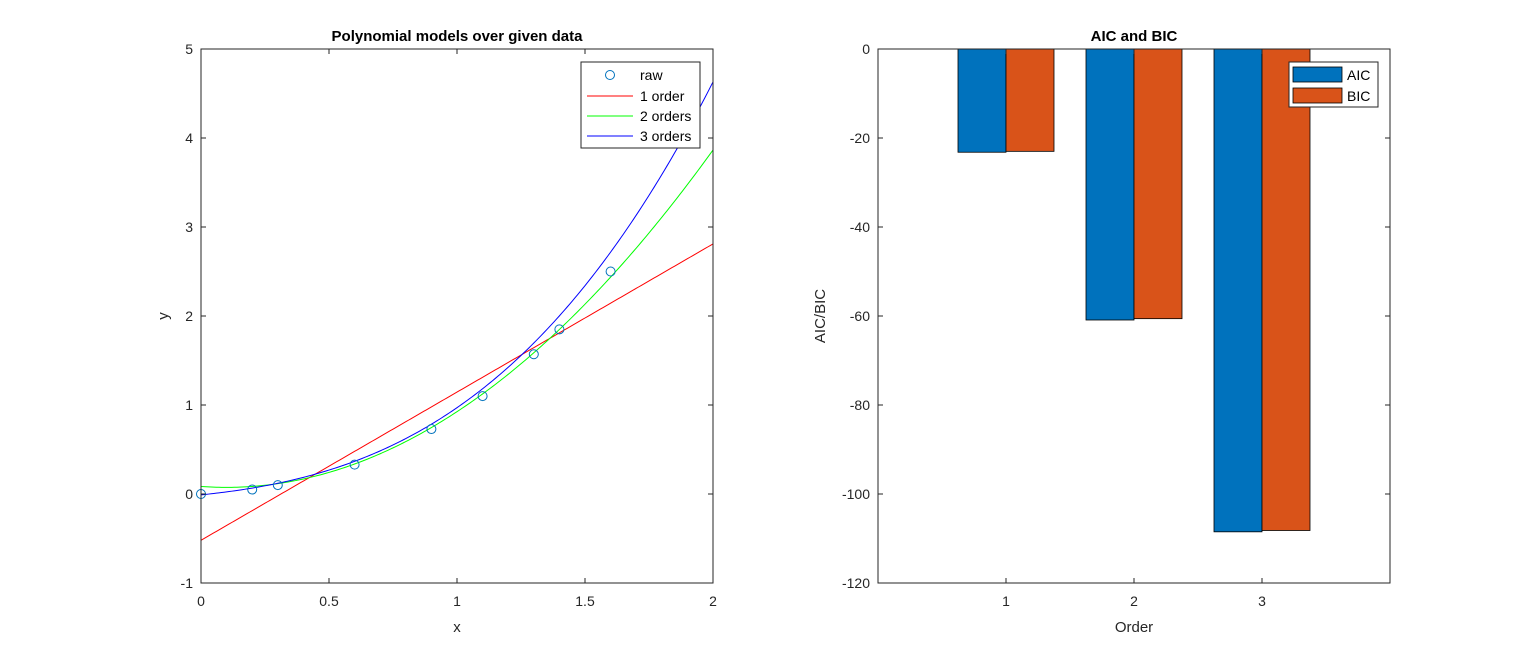 This screenshot has height=656, width=1537. What do you see at coordinates (458, 36) in the screenshot?
I see `plot1-title: Polynomial models over given data` at bounding box center [458, 36].